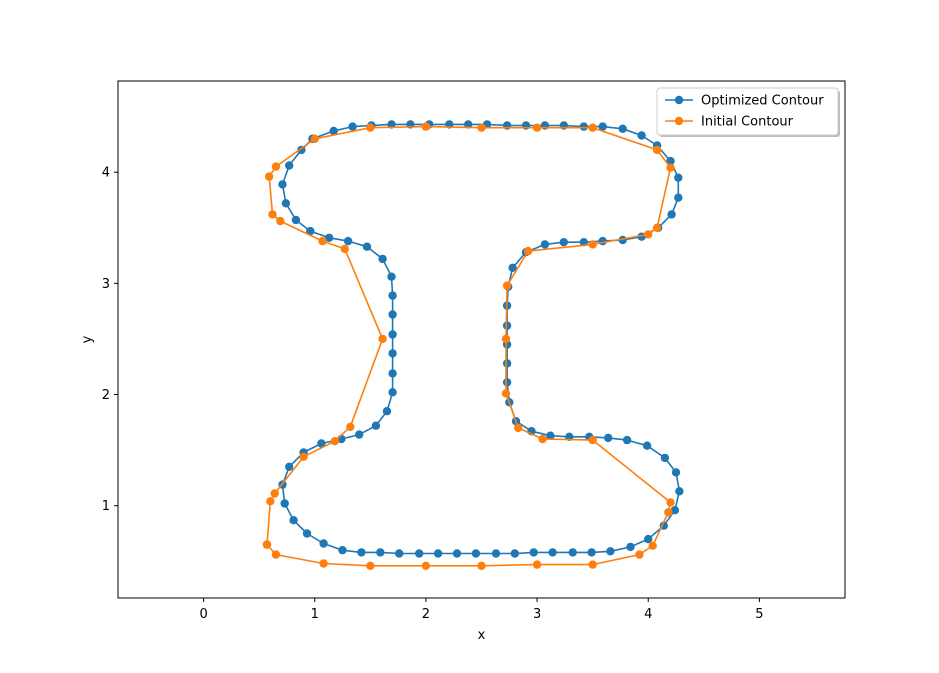  Describe the element at coordinates (762, 101) in the screenshot. I see `legend-optimized-contour-label: Optimized Contour` at that location.